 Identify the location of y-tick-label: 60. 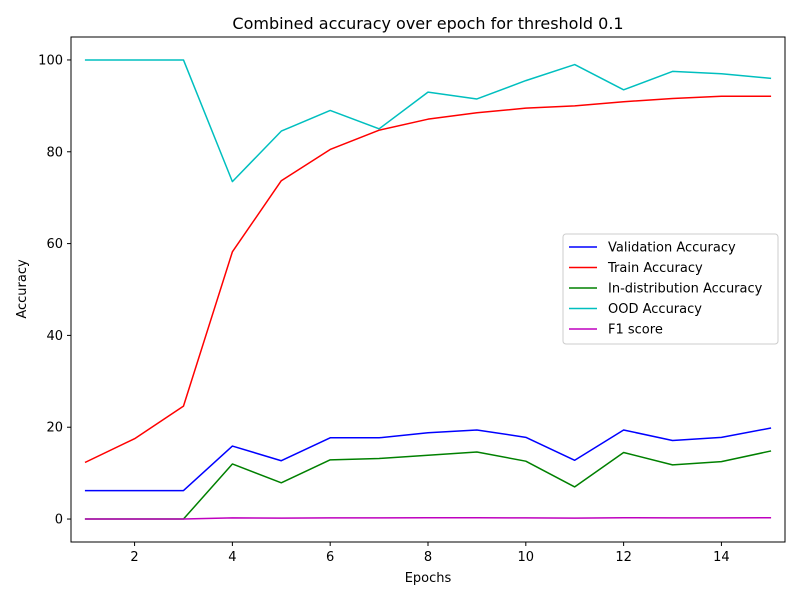
(54, 244).